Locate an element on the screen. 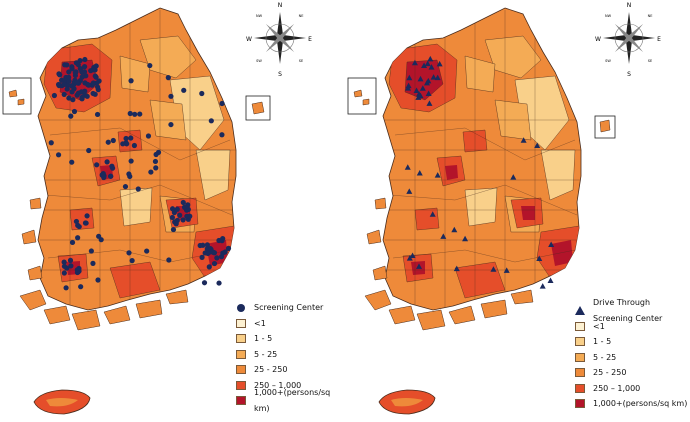  legend-class-label: 5 - 25 is located at coordinates (266, 354).